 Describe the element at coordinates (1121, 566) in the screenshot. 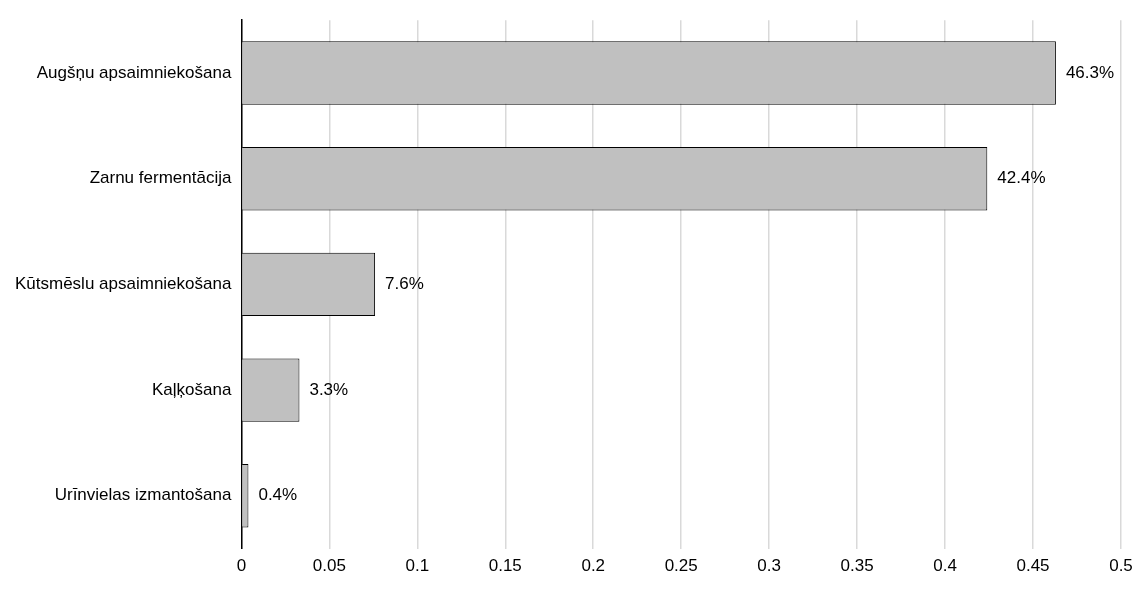

I see `x-tick-label: 0.5` at that location.